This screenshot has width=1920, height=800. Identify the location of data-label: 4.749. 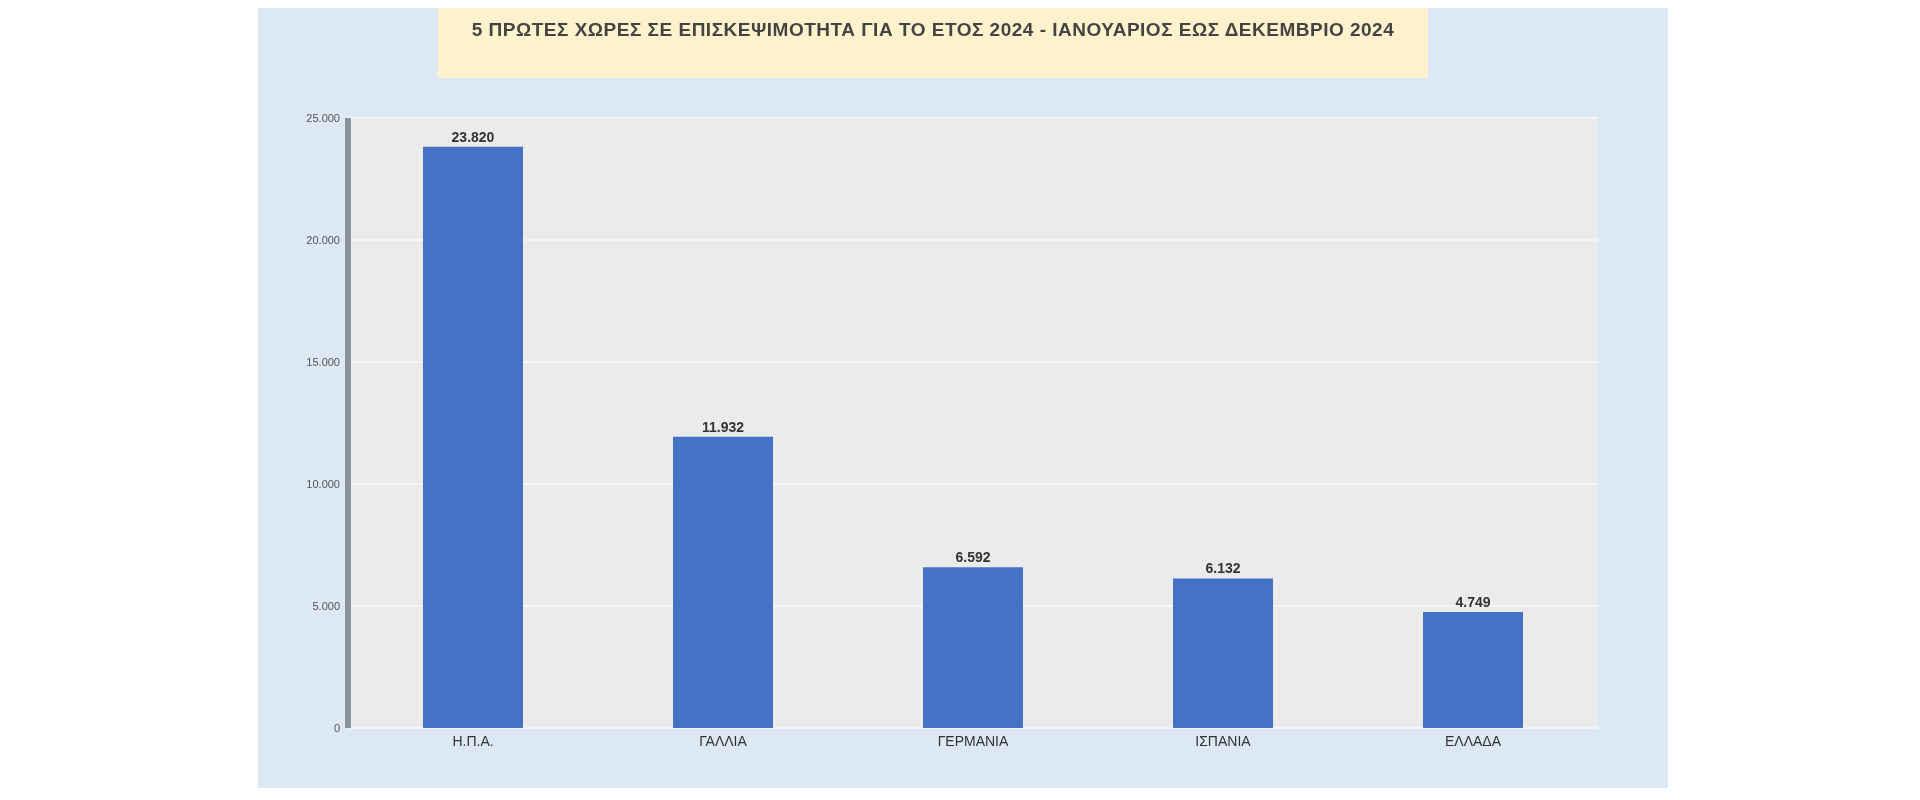
(1473, 602).